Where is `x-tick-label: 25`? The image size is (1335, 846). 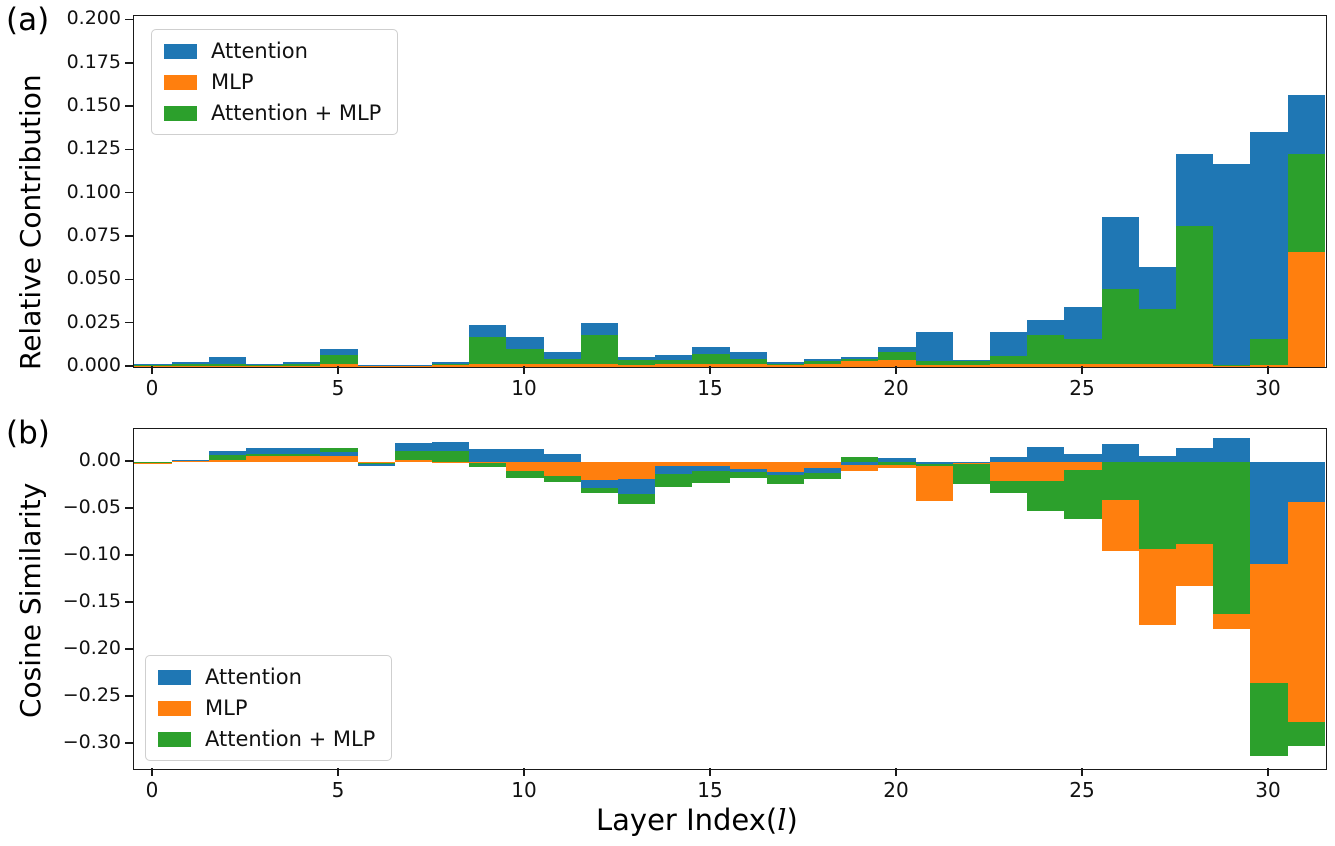
x-tick-label: 25 is located at coordinates (1082, 790).